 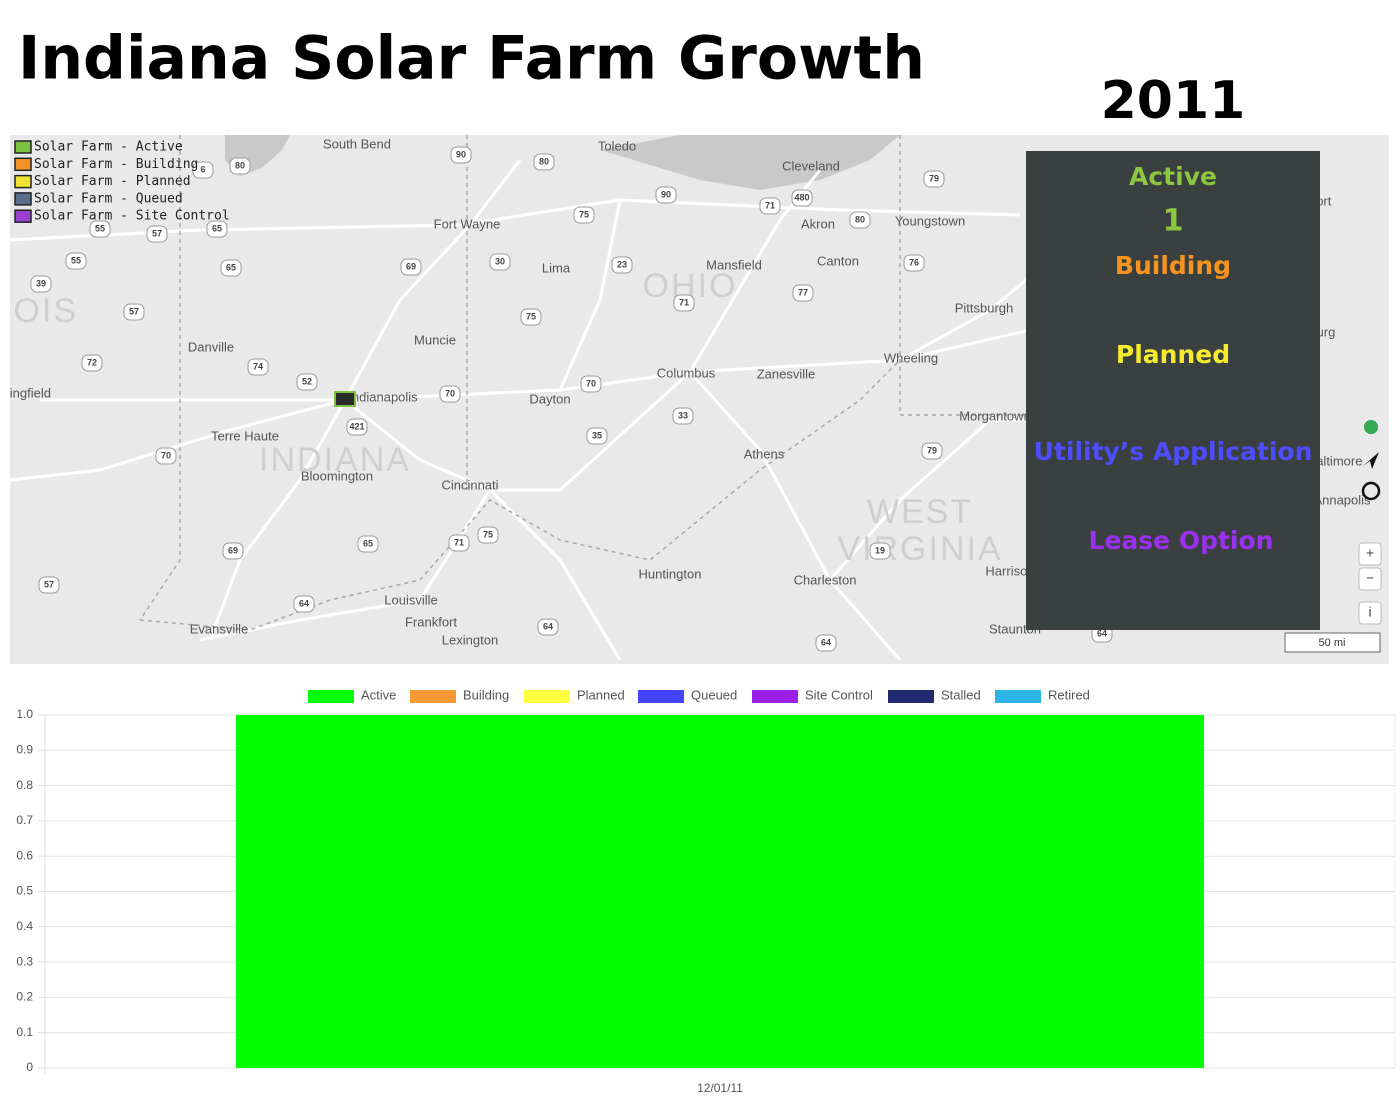 What do you see at coordinates (24, 891) in the screenshot?
I see `y-tick-label: 0.5` at bounding box center [24, 891].